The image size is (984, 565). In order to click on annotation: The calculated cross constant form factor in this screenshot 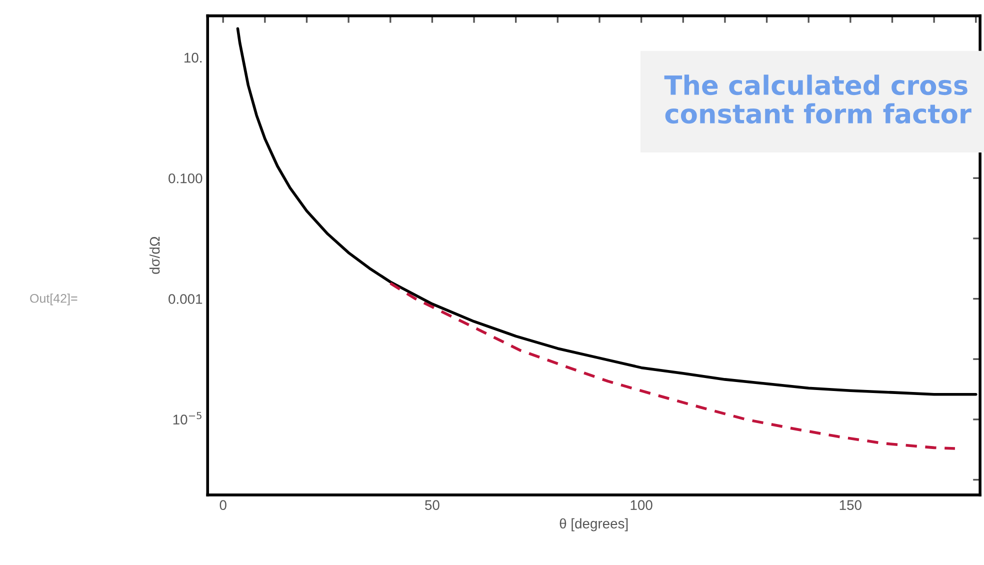, I will do `click(818, 99)`.